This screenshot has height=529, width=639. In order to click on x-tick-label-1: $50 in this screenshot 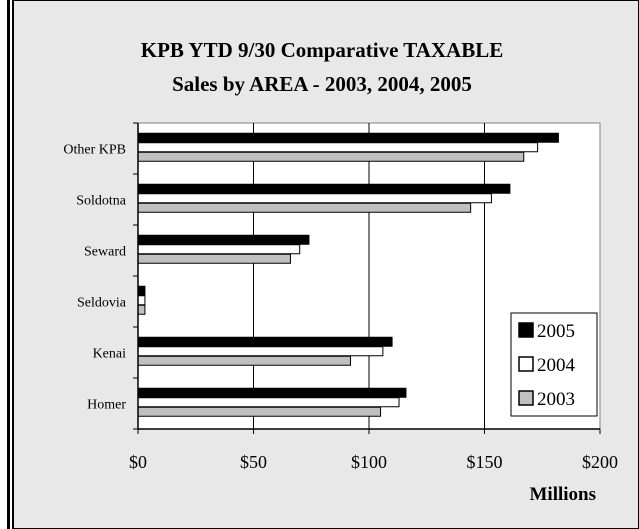, I will do `click(253, 462)`.